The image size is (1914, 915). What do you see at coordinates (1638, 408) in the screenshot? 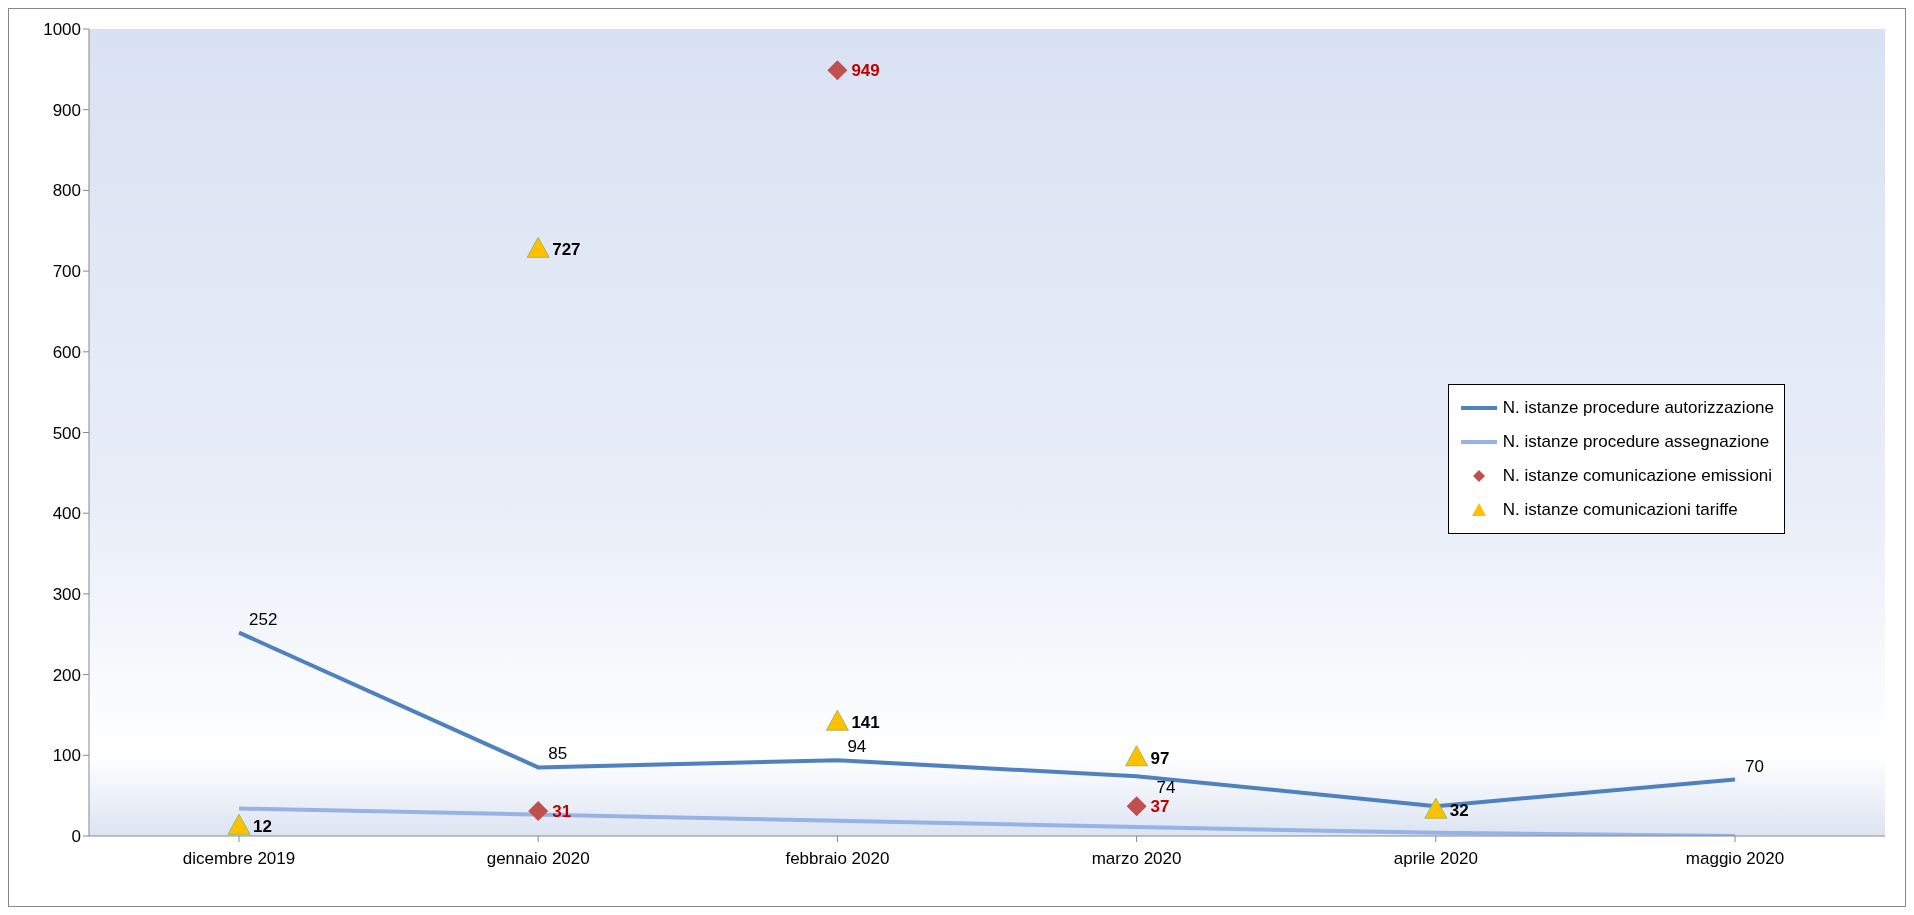
I see `legend-label: N. istanze procedure autorizzazione` at bounding box center [1638, 408].